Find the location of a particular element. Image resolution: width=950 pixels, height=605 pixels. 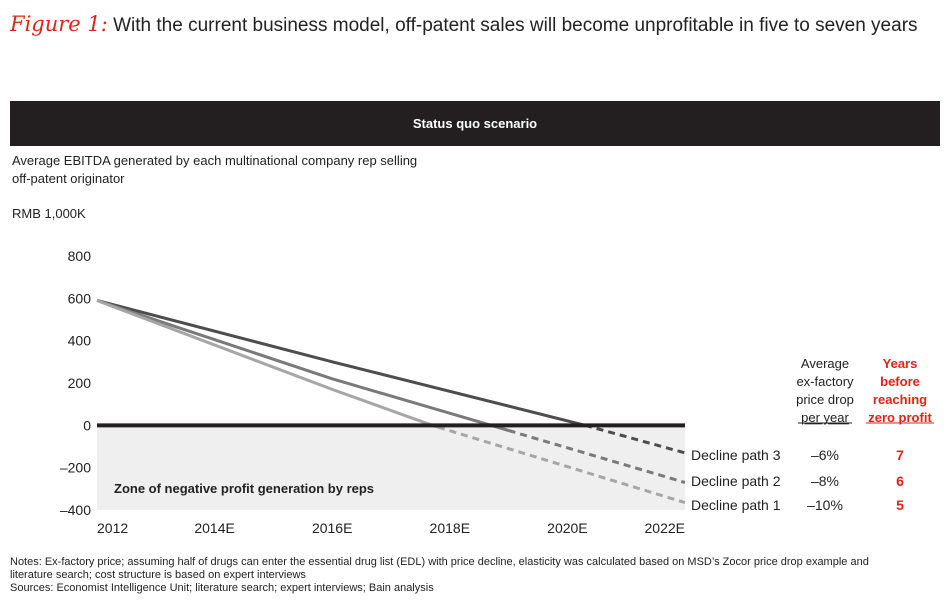

y-tick-label: 800 is located at coordinates (80, 256).